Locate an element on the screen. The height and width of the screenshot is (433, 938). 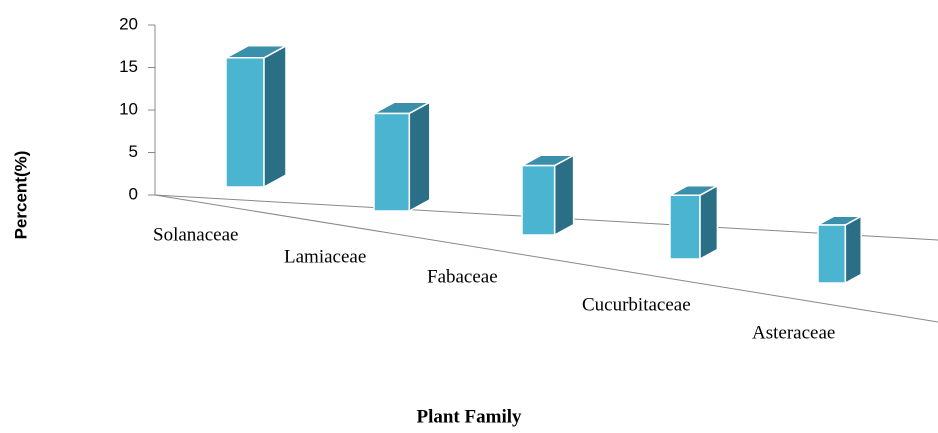
x-axis-title: Plant Family is located at coordinates (469, 416).